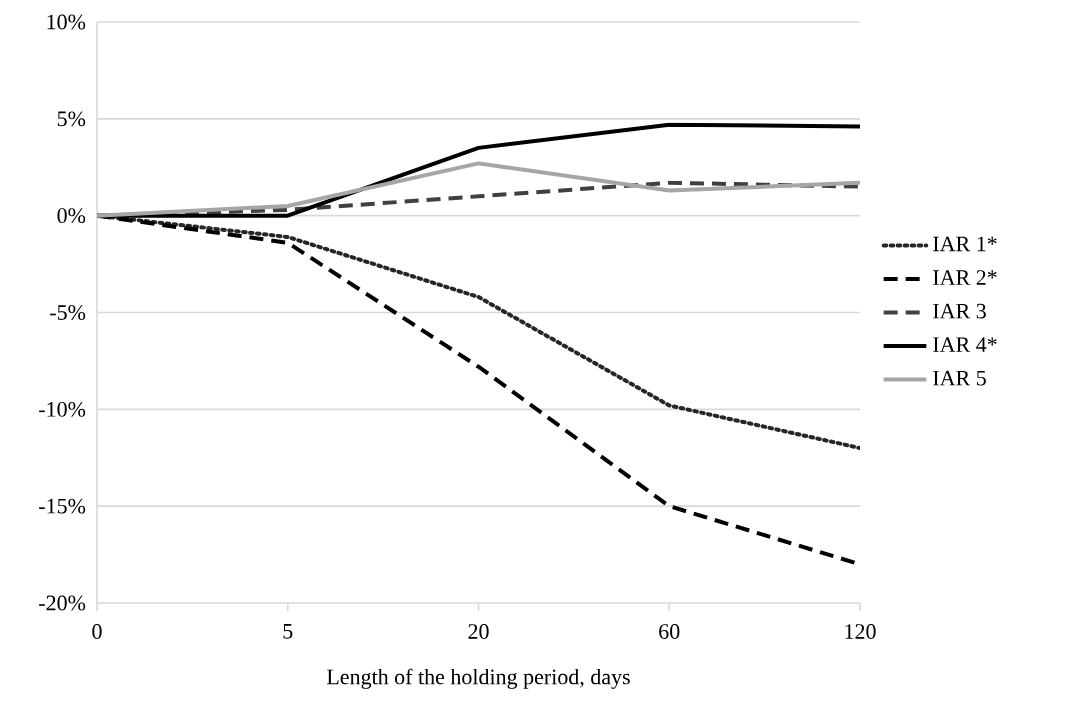 This screenshot has height=720, width=1092. I want to click on x-tick-label: 60, so click(669, 631).